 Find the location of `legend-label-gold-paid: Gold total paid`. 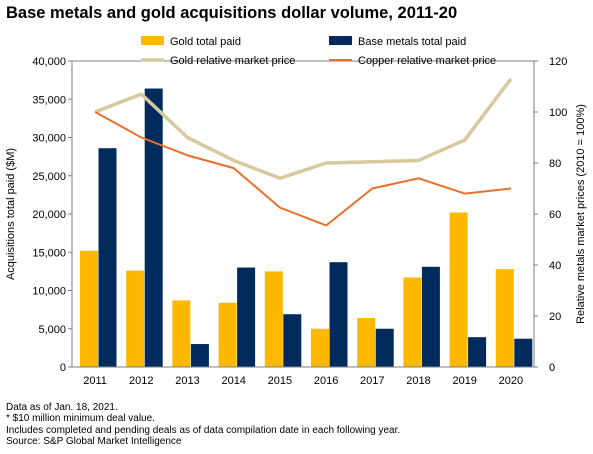

legend-label-gold-paid: Gold total paid is located at coordinates (205, 42).